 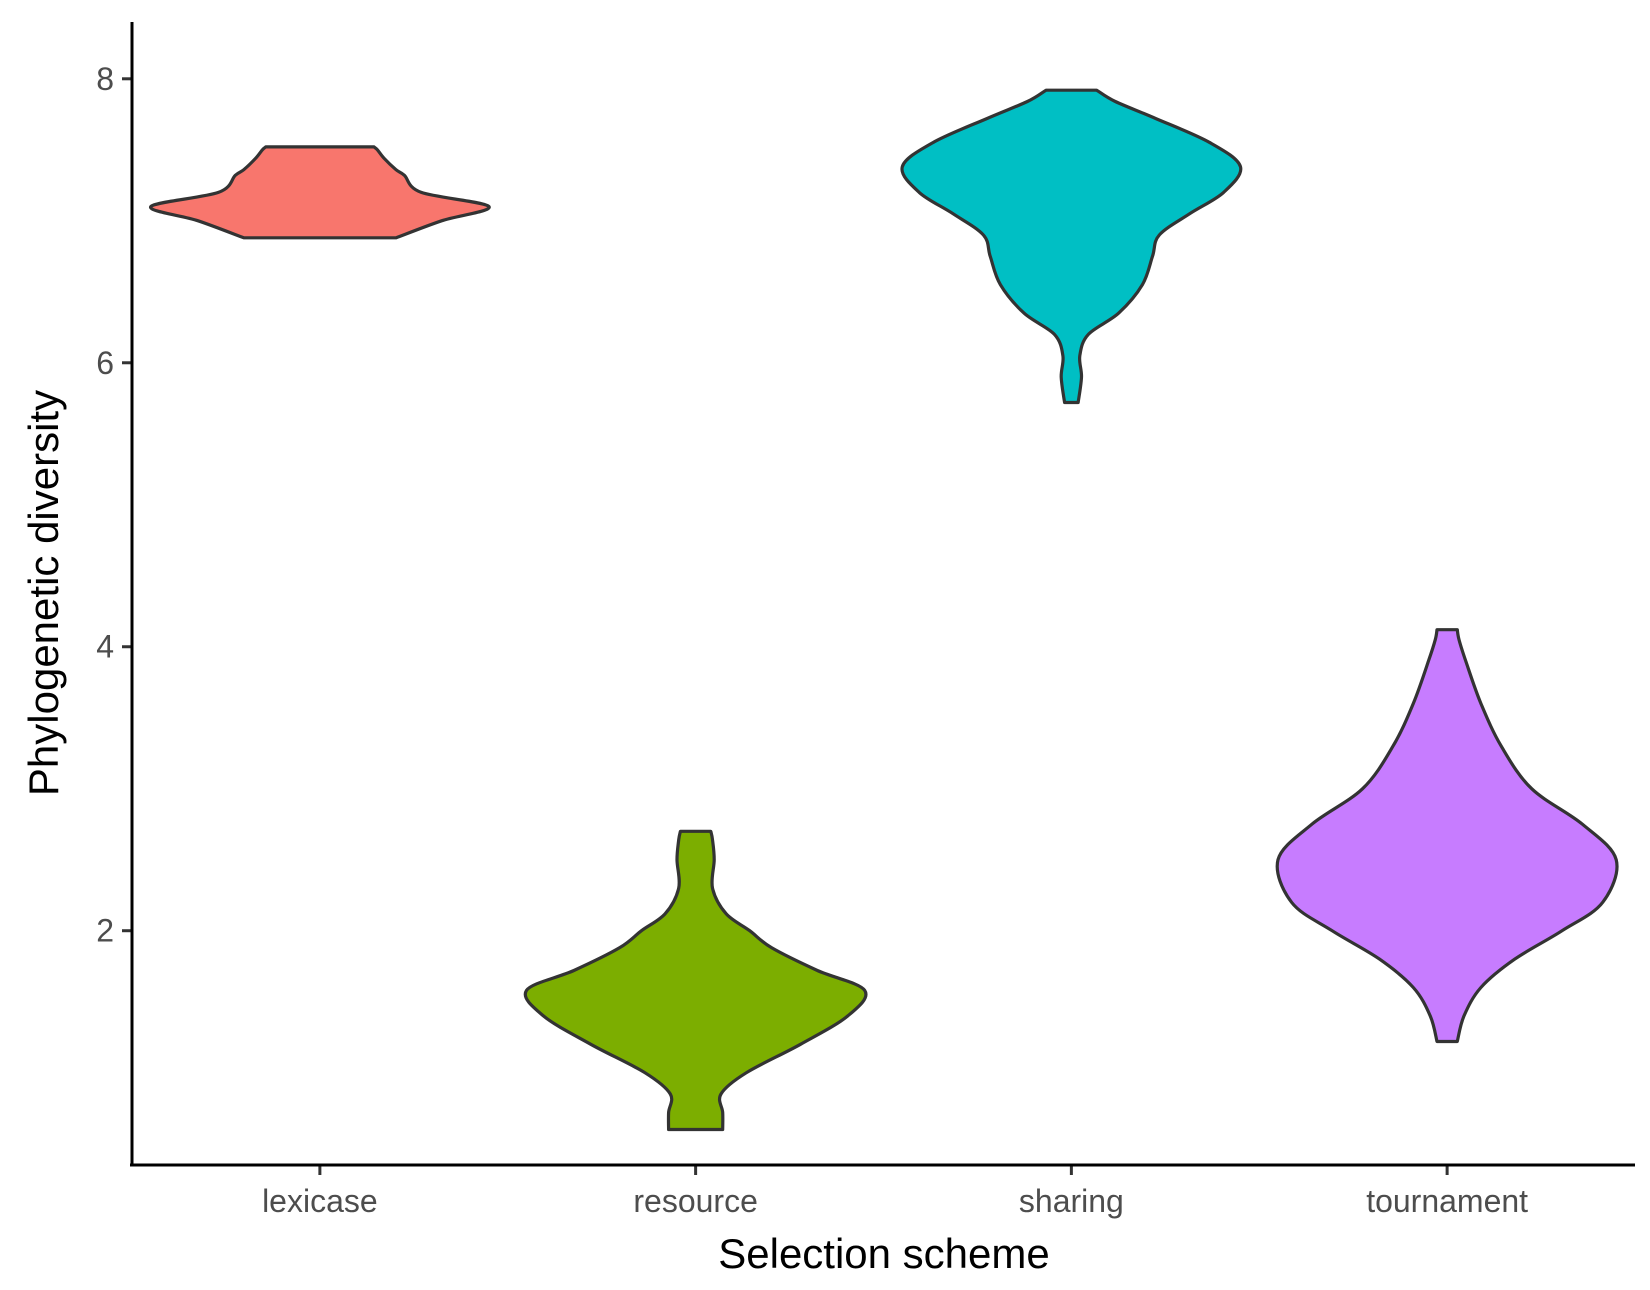 What do you see at coordinates (895, 1192) in the screenshot?
I see `x-axis-ticks: lexicase resource sharing tournament` at bounding box center [895, 1192].